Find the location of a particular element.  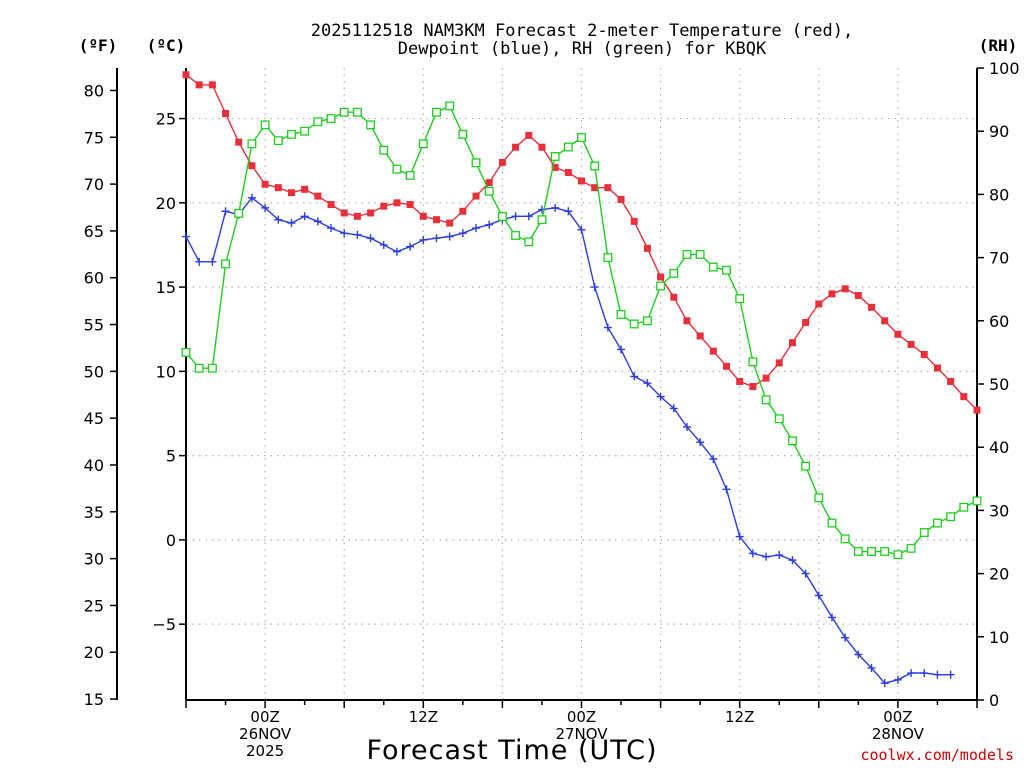

rh-tick-label: 70 is located at coordinates (999, 258).